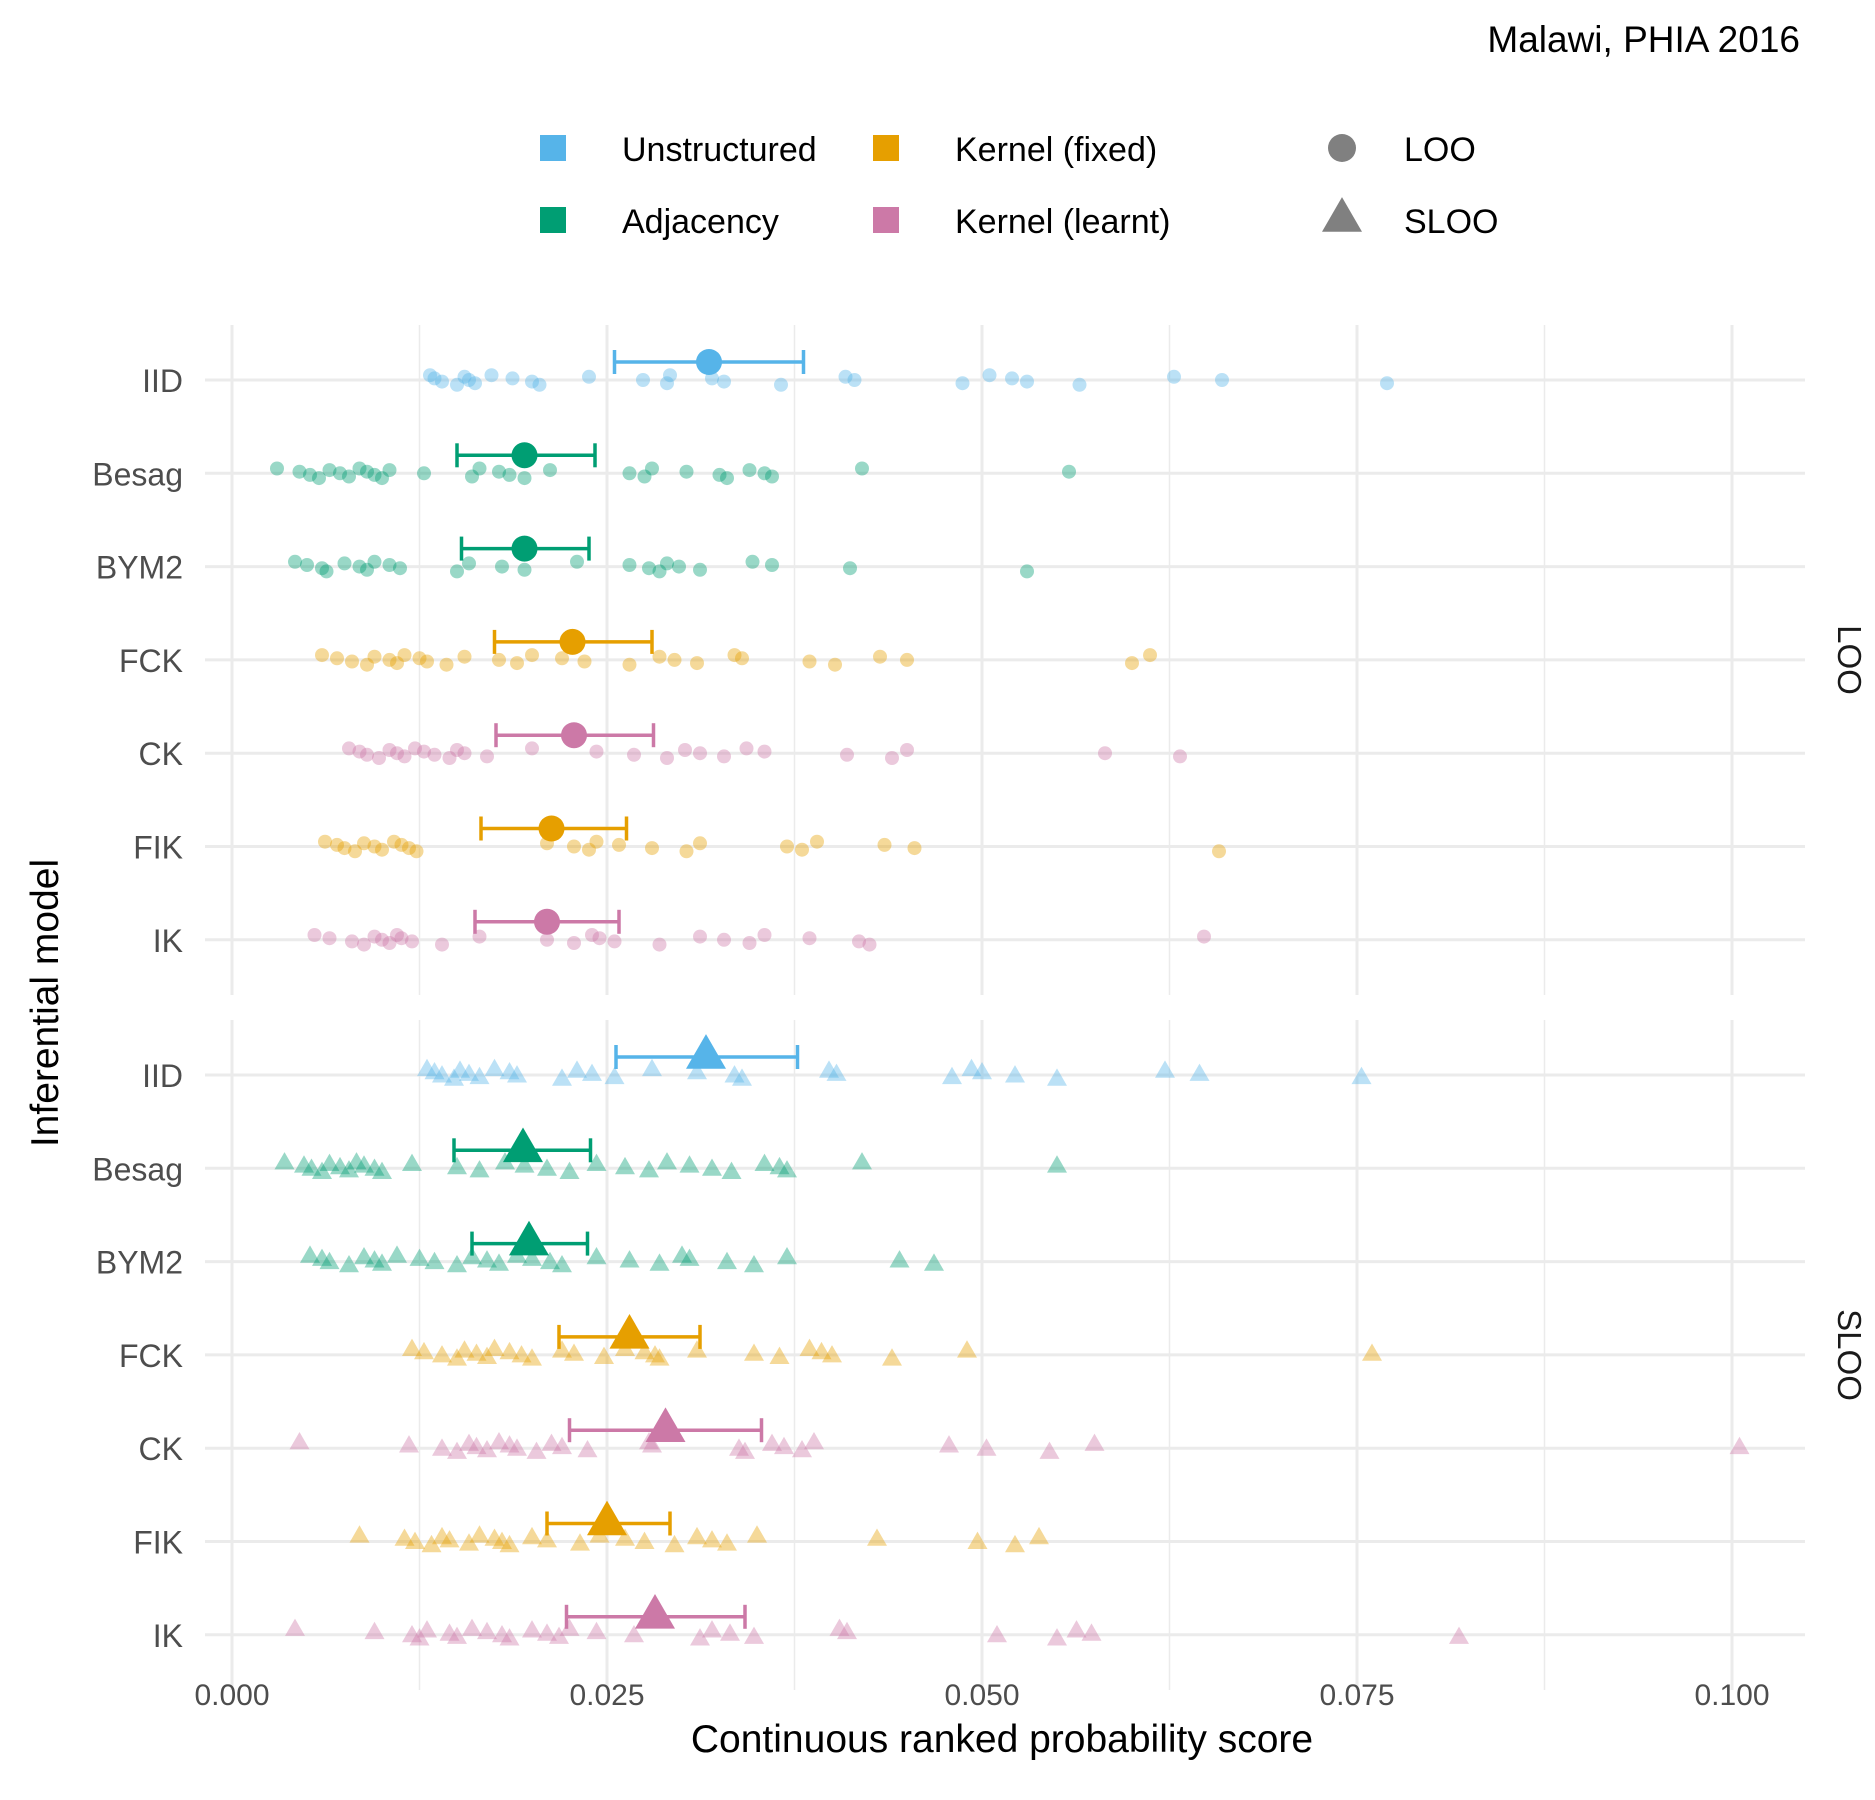 The width and height of the screenshot is (1875, 1800). What do you see at coordinates (764, 743) in the screenshot?
I see `series-ck-loo` at bounding box center [764, 743].